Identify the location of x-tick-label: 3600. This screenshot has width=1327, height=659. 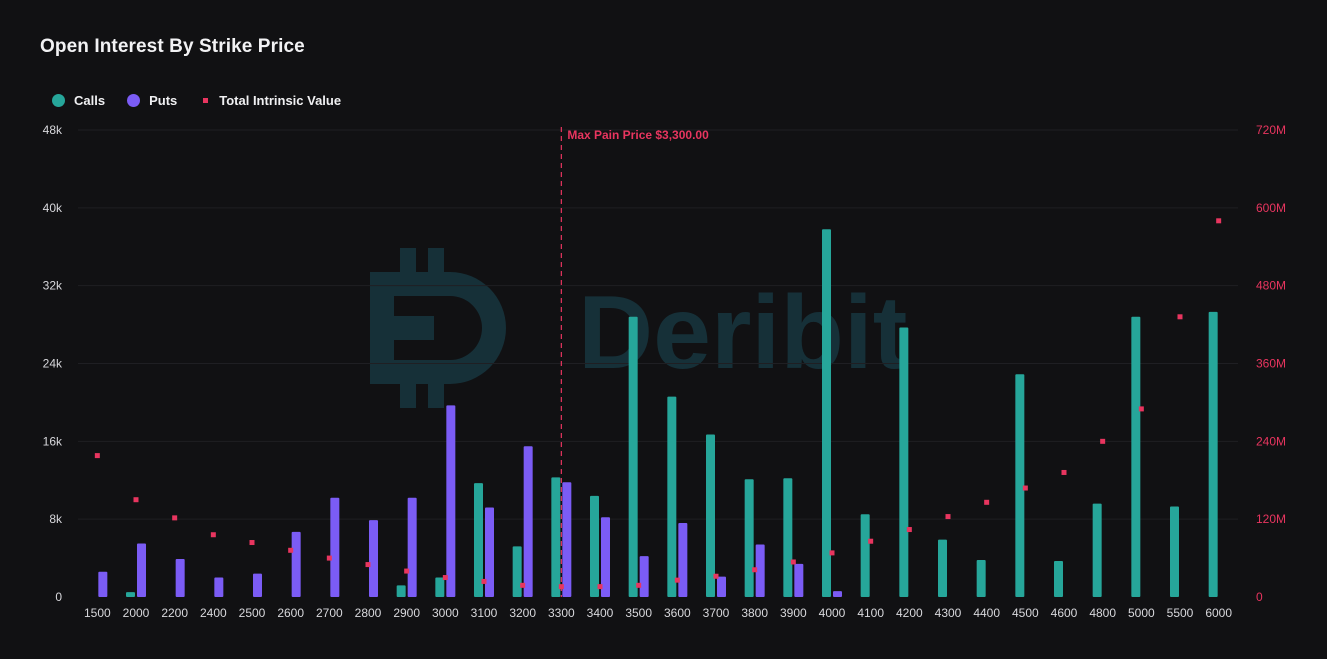
(677, 613).